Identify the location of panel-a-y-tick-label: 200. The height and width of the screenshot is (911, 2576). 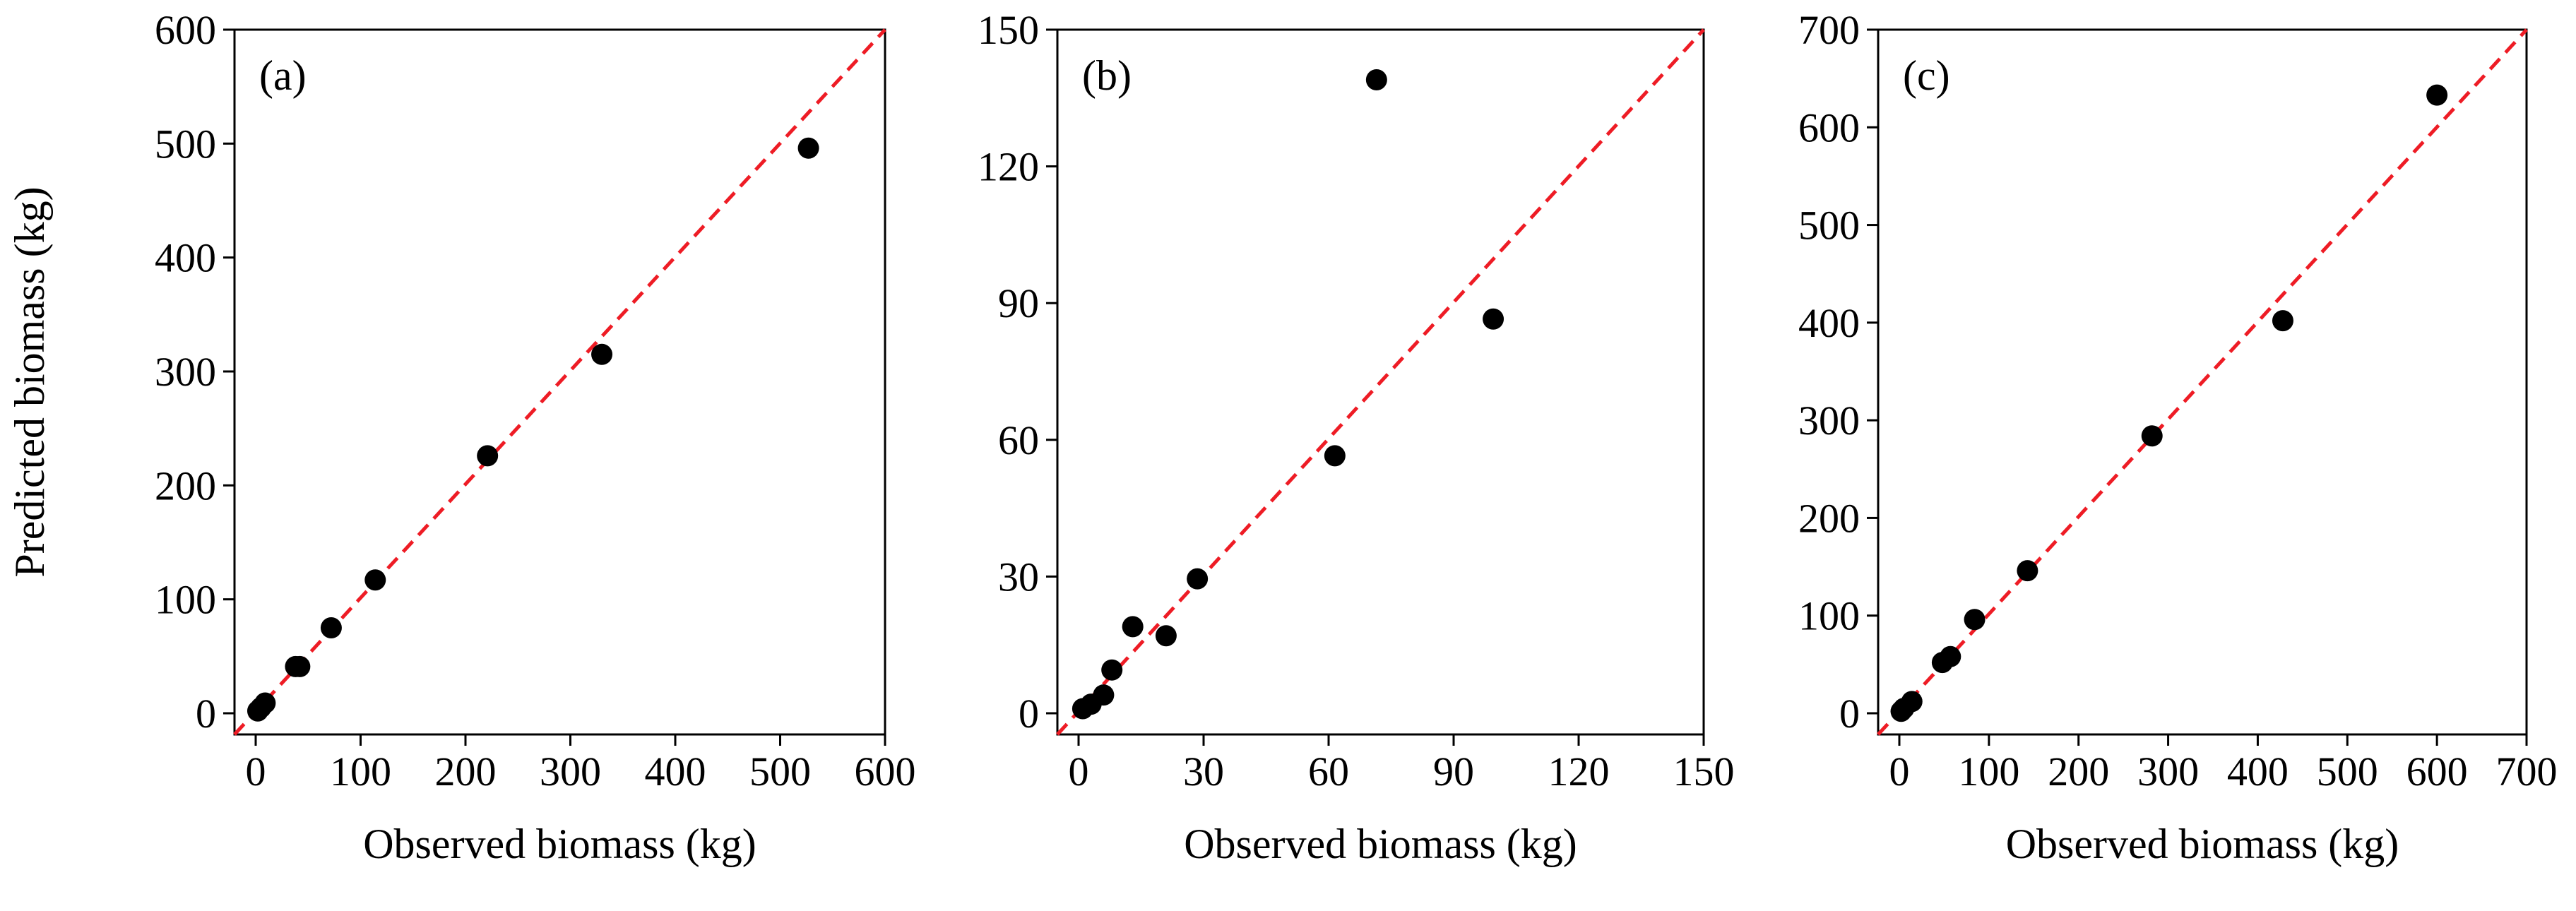
(185, 486).